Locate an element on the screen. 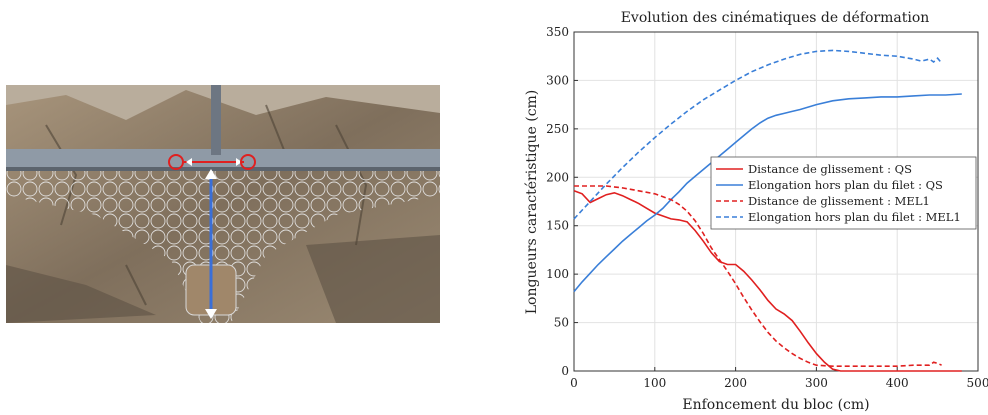  y-tick-label: 350 is located at coordinates (557, 32).